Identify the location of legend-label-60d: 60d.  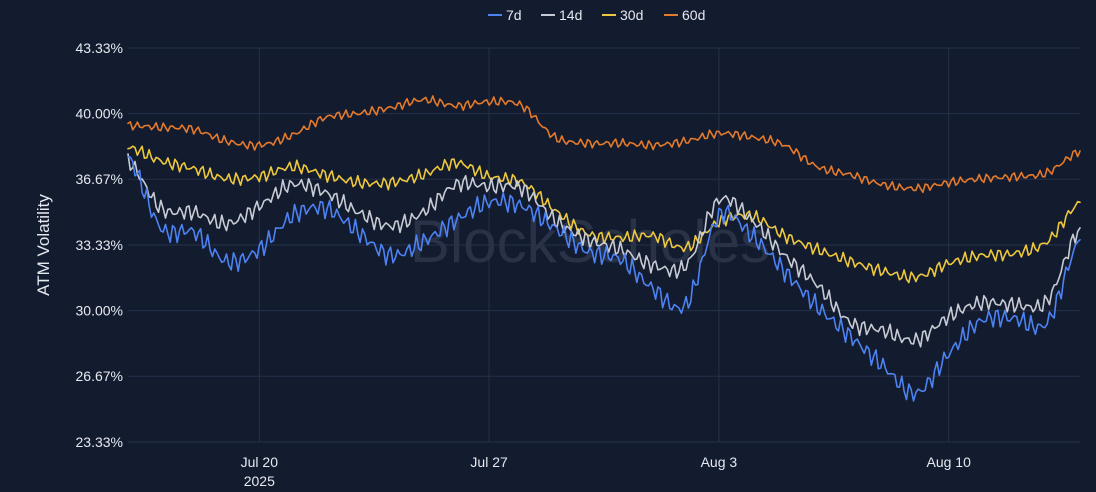
(693, 15).